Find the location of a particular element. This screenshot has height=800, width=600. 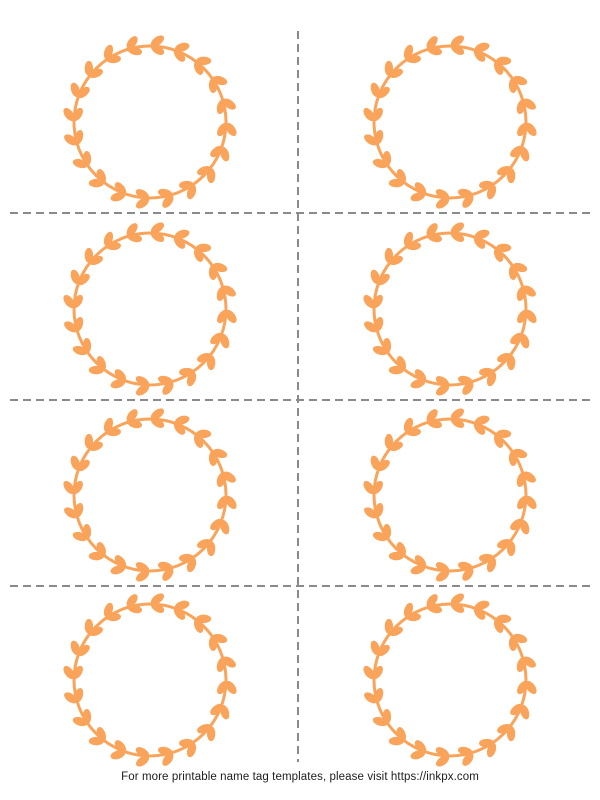

name-tag-wreath-frame-r1c1 is located at coordinates (150, 122).